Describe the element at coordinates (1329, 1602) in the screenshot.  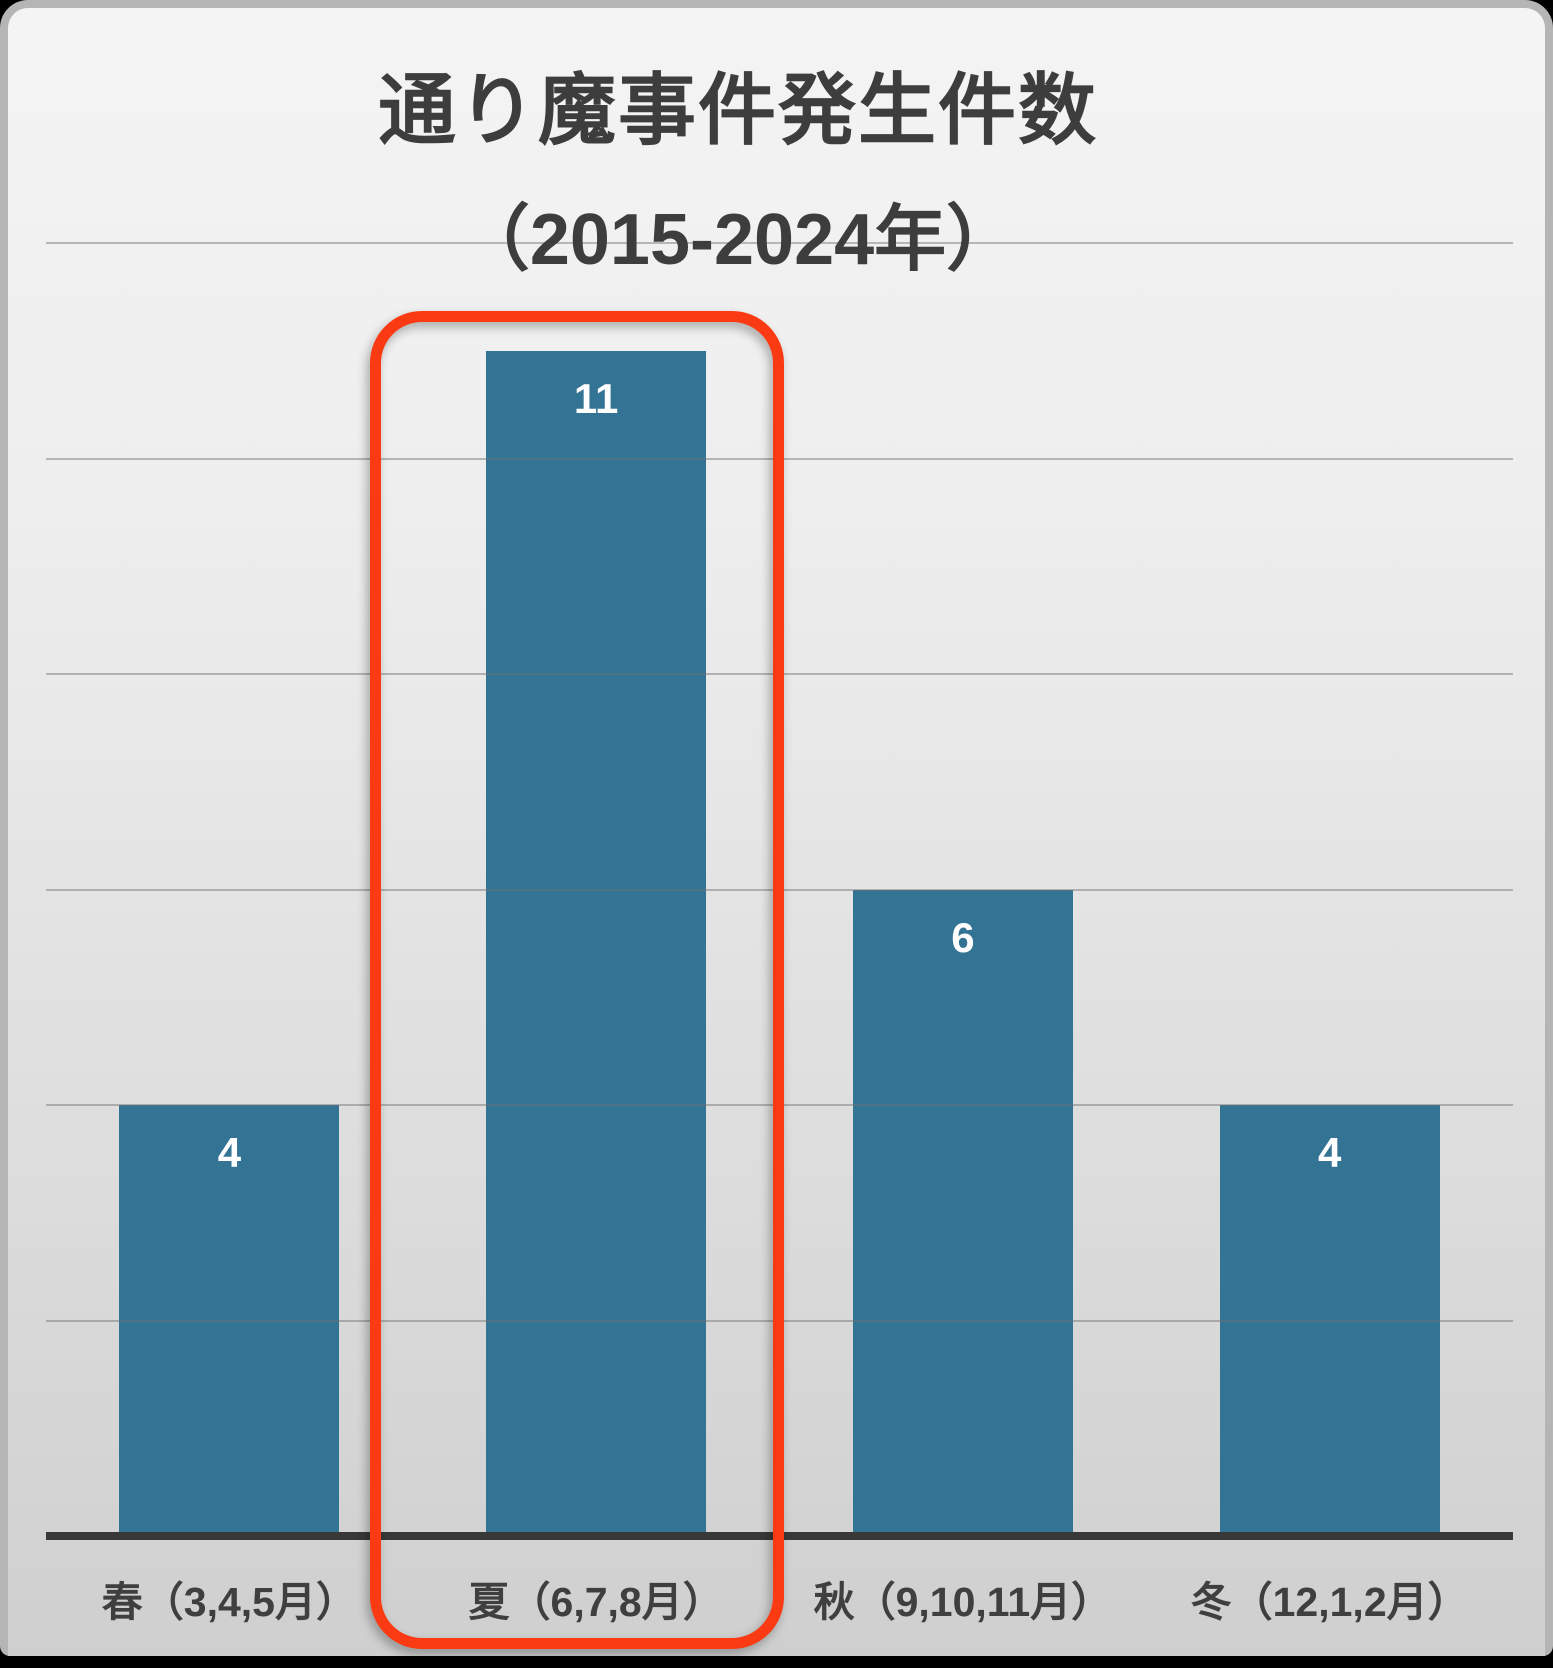
I see `x-axis-label-3: 冬（12,1,2月）` at that location.